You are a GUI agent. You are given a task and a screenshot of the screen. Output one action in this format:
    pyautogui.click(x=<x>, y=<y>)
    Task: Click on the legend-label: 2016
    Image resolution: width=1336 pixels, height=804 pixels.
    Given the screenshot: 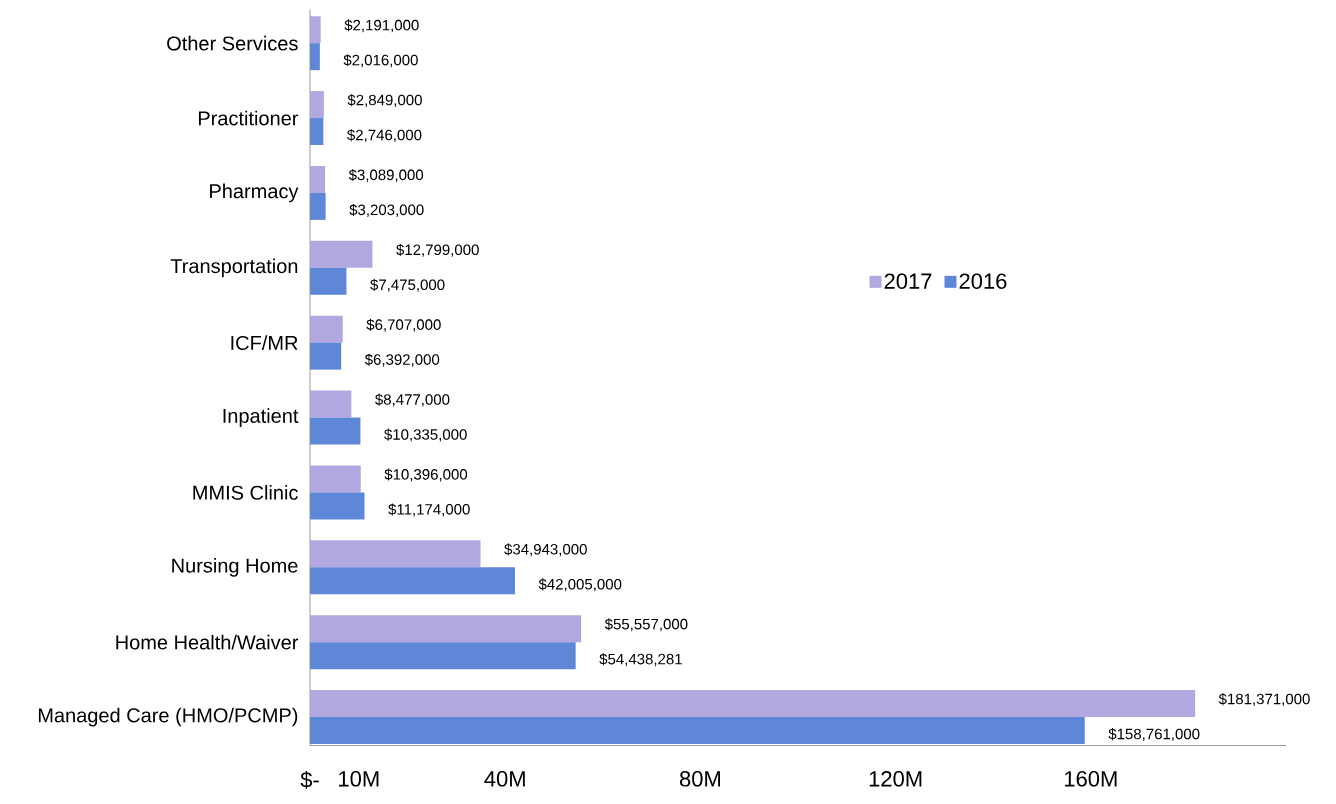 What is the action you would take?
    pyautogui.click(x=983, y=281)
    